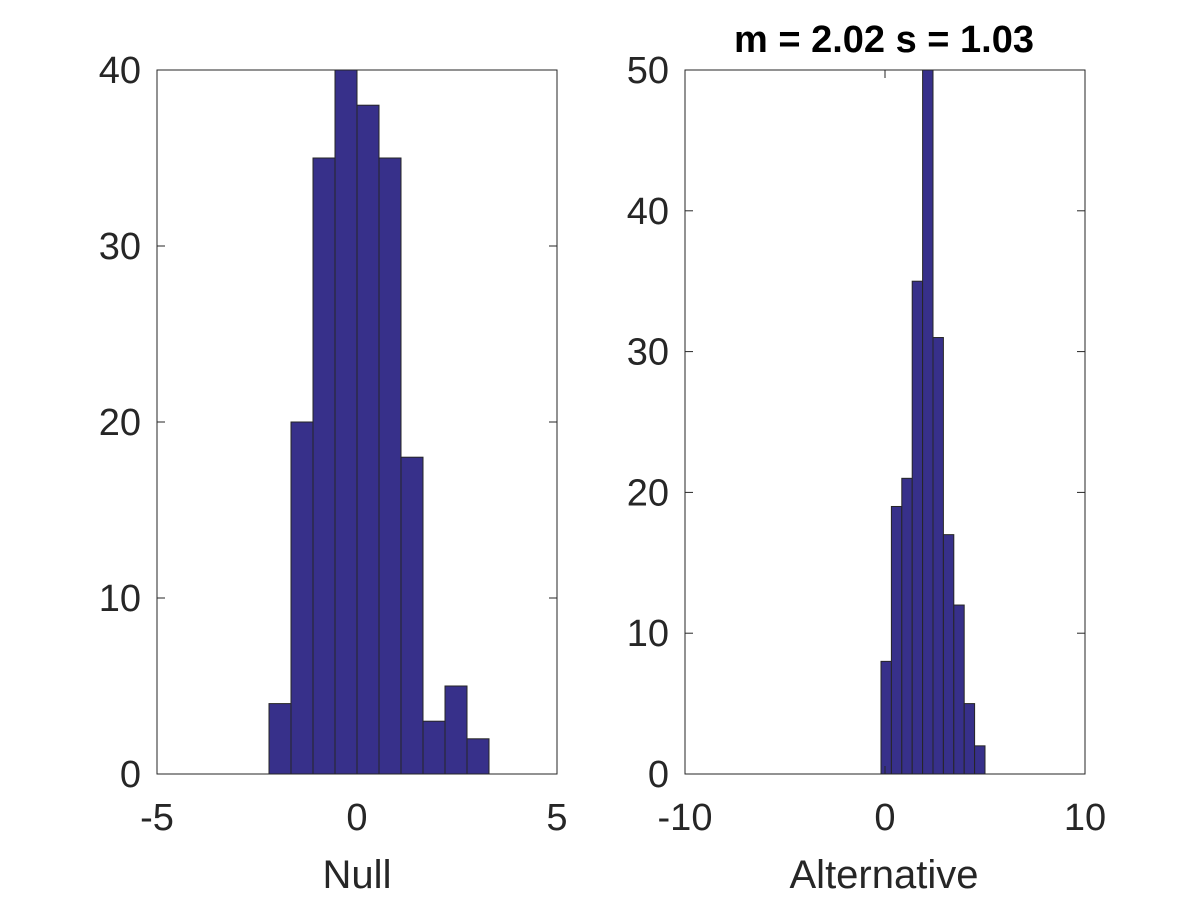 The image size is (1200, 900). What do you see at coordinates (648, 353) in the screenshot?
I see `alternative-y-tick-label: 30` at bounding box center [648, 353].